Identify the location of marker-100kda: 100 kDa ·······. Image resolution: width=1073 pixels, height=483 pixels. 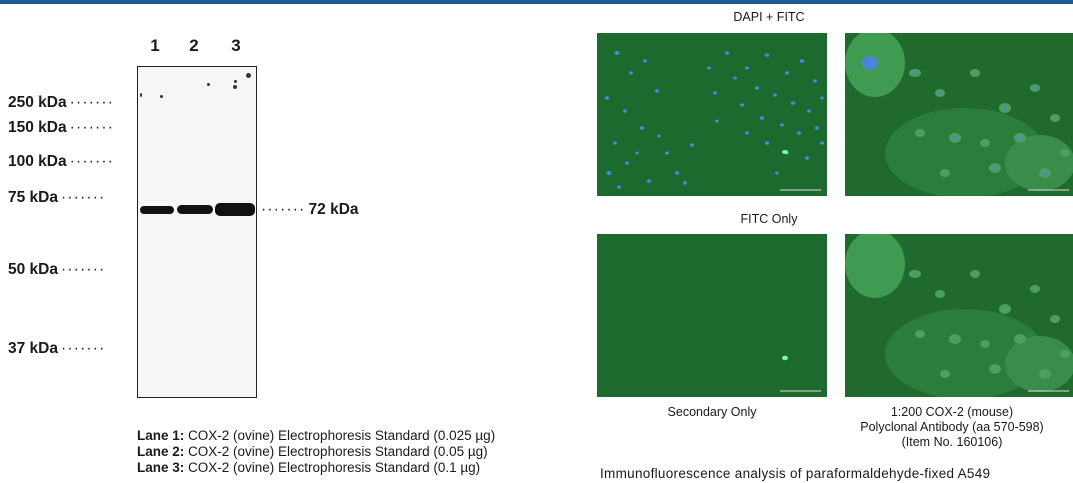
(61, 161).